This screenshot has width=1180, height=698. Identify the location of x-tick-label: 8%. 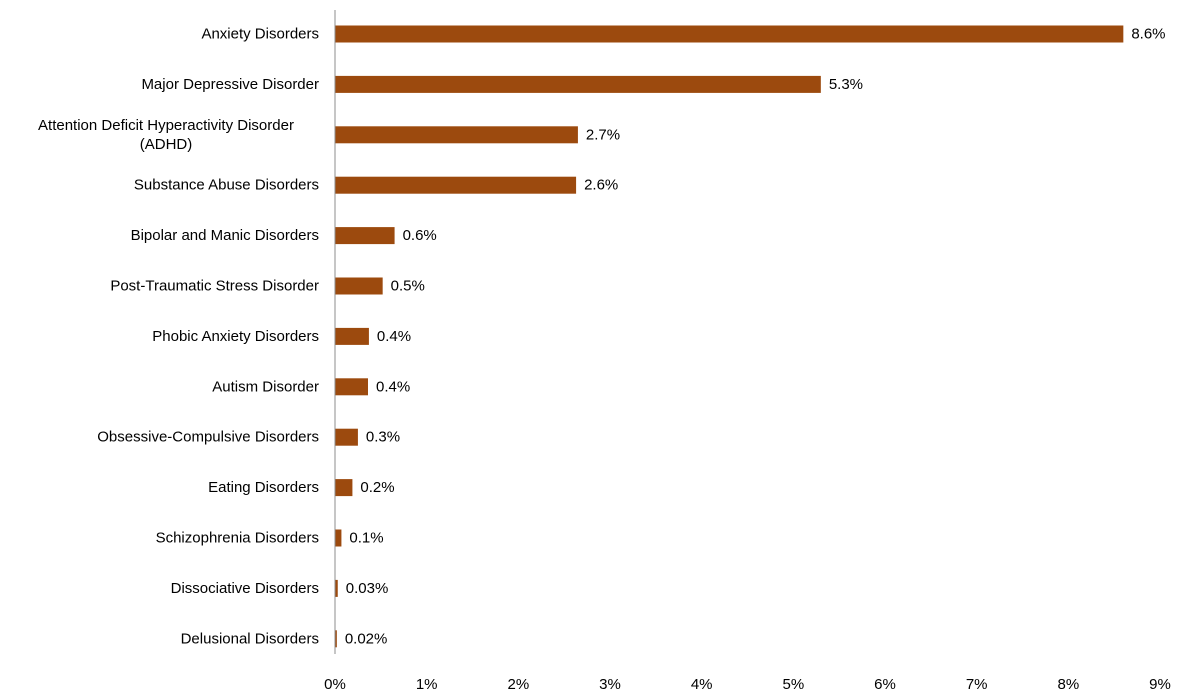
(1068, 684).